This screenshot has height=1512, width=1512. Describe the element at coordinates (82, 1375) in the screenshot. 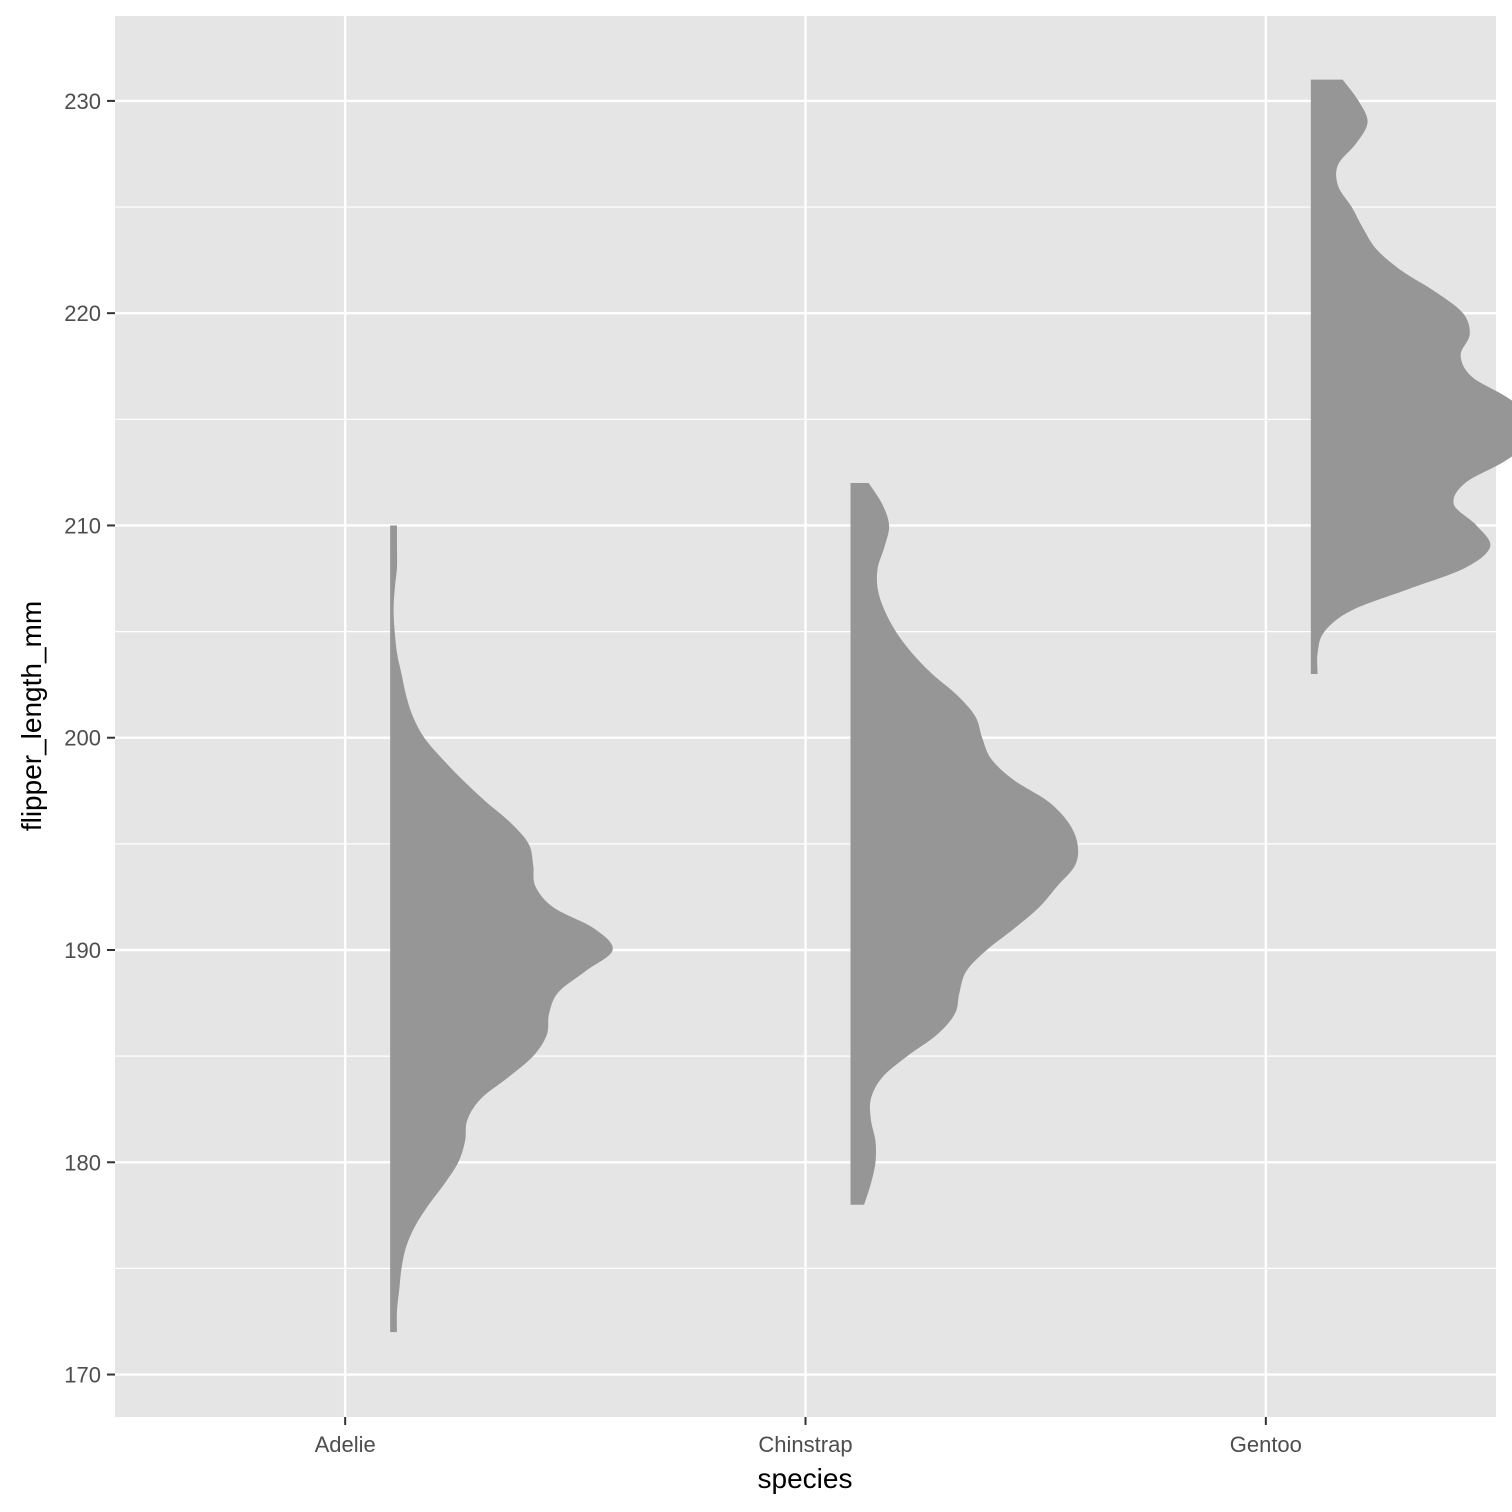

I see `y-tick-label: 170` at that location.